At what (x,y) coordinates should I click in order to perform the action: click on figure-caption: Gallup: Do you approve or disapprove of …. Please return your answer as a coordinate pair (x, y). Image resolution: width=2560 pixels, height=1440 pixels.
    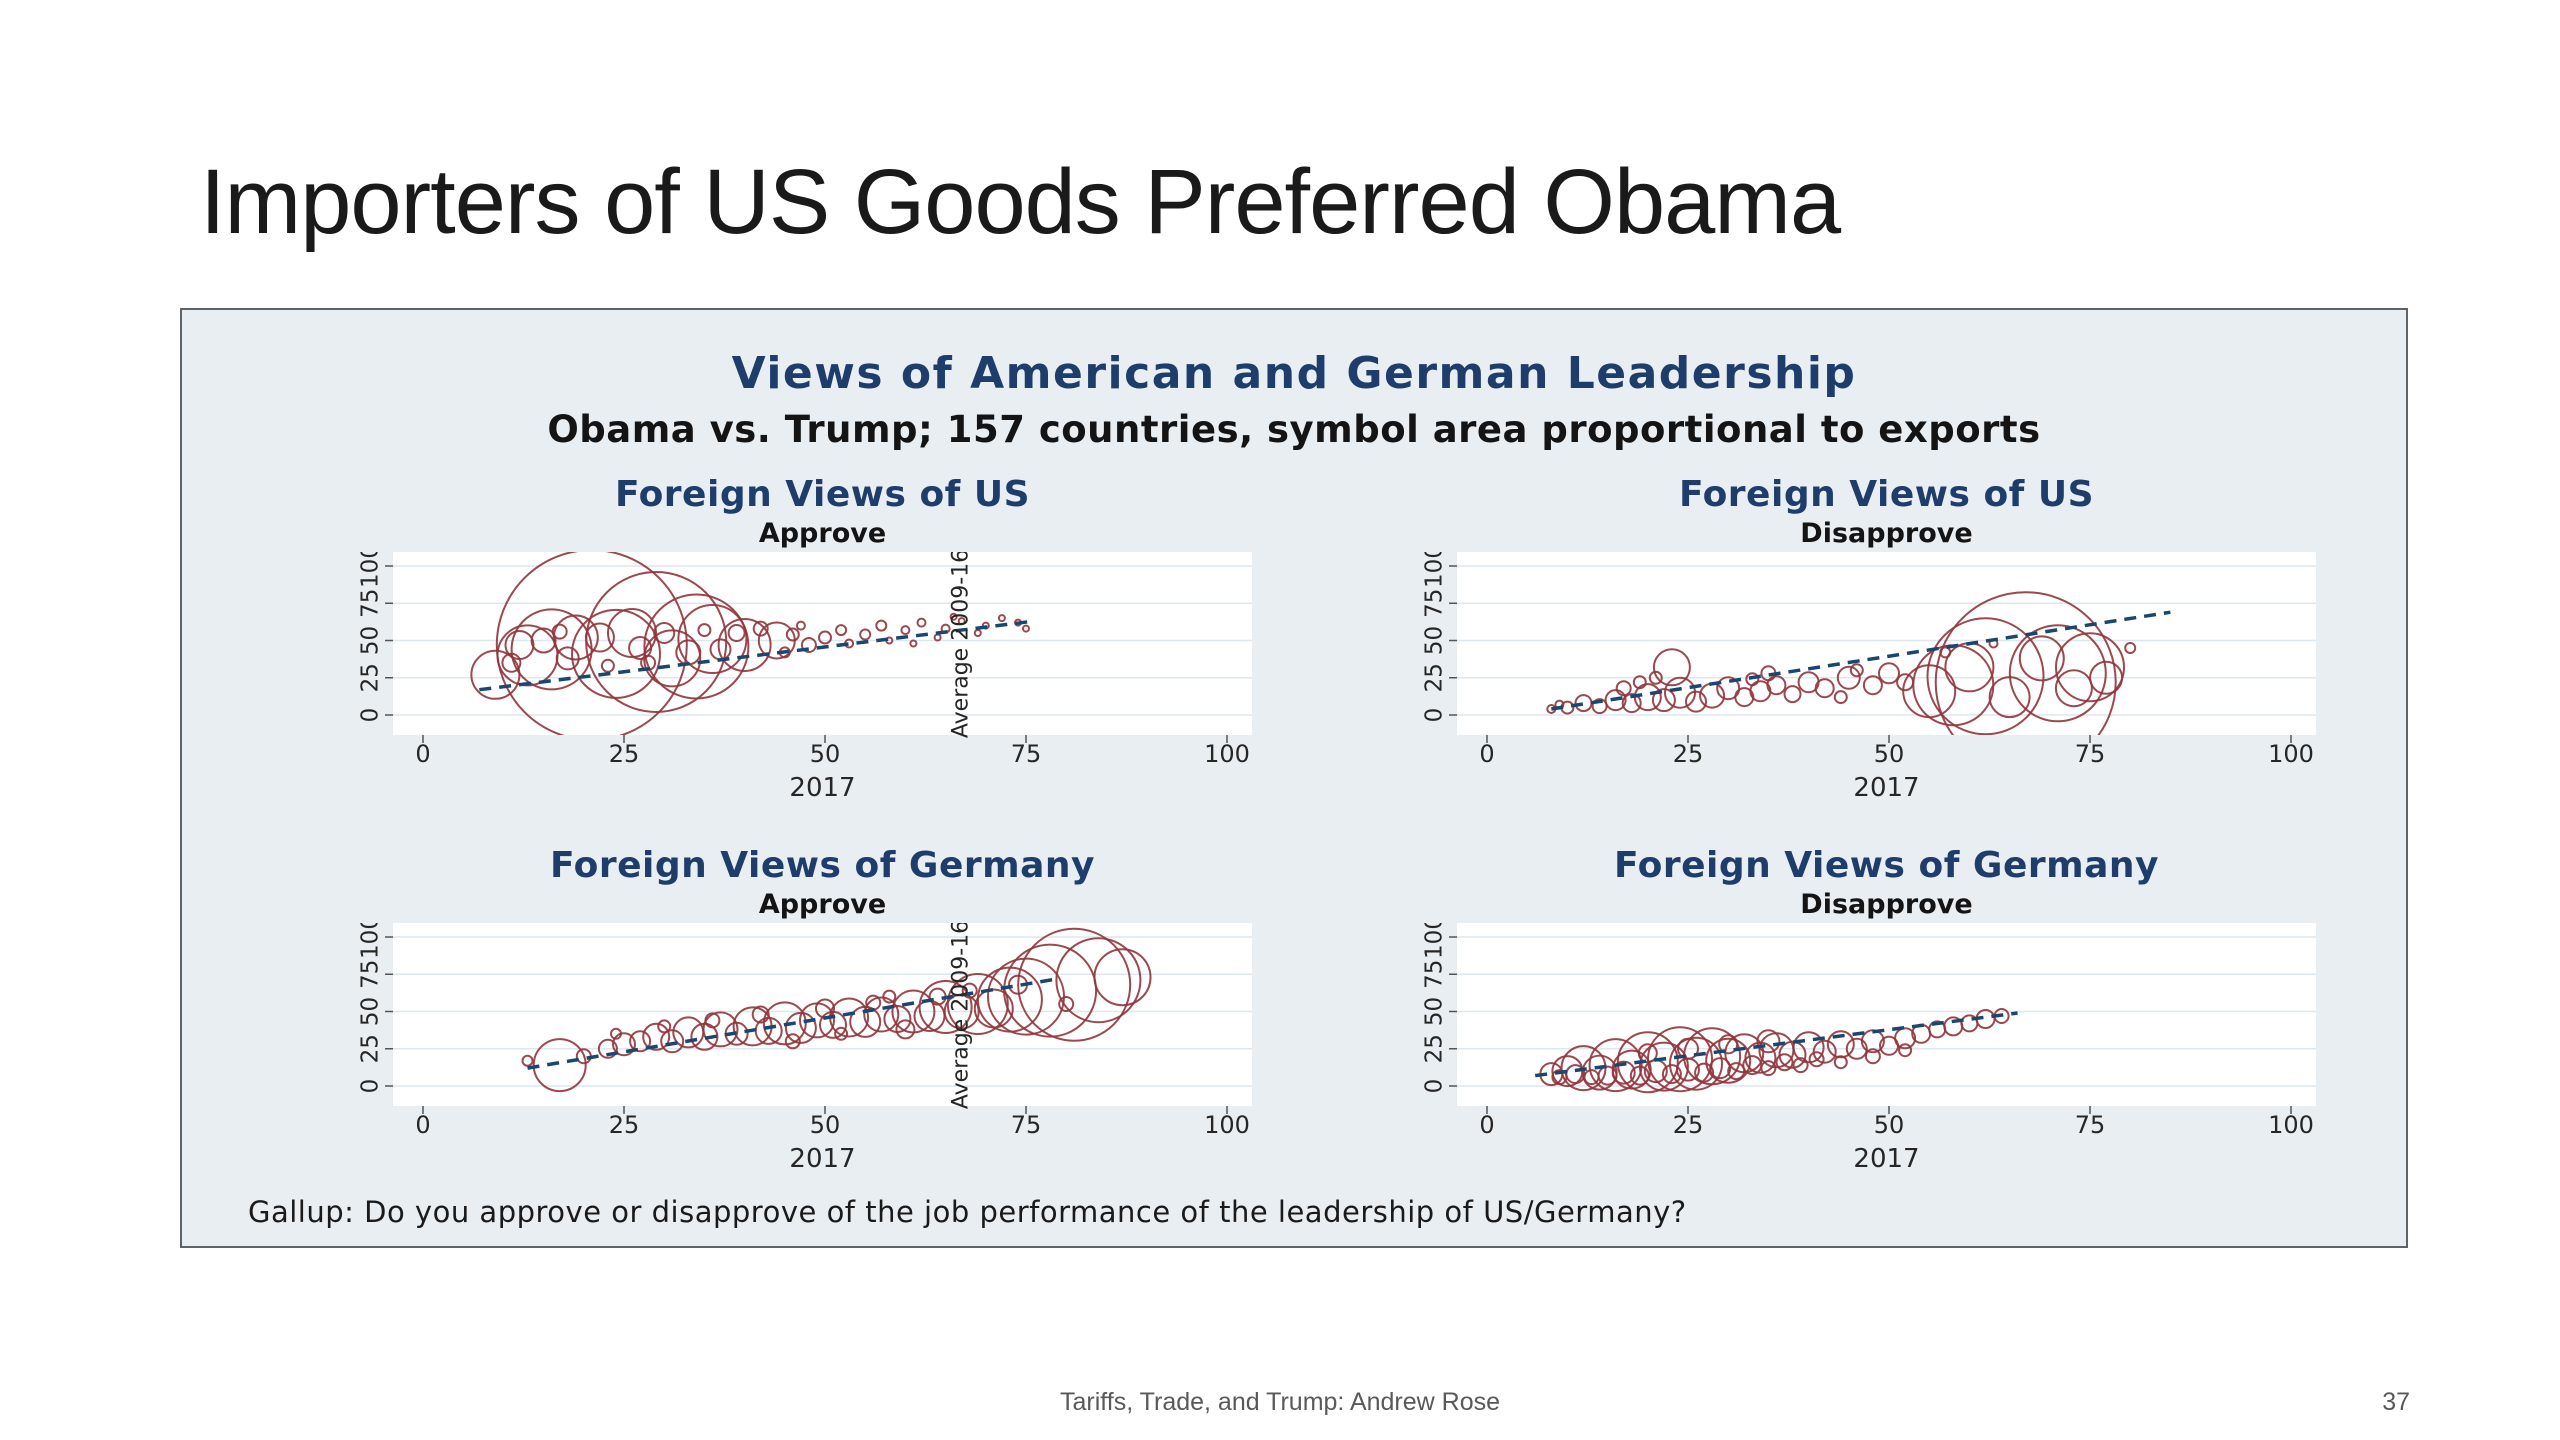
    Looking at the image, I should click on (967, 1212).